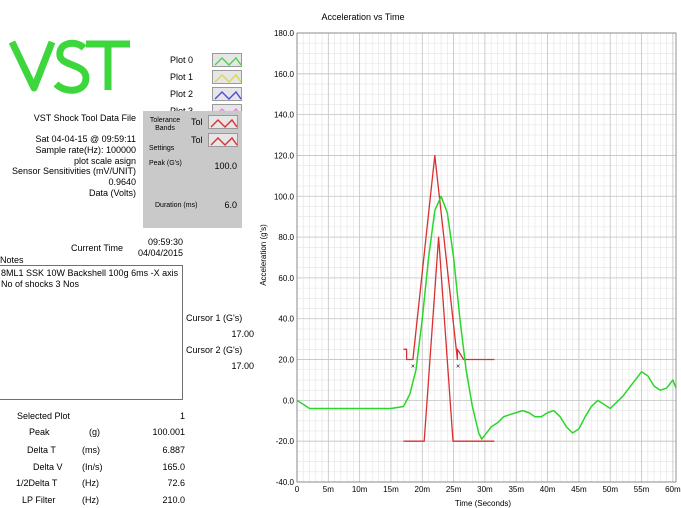  What do you see at coordinates (181, 77) in the screenshot?
I see `legend-plot-1-label: Plot 1` at bounding box center [181, 77].